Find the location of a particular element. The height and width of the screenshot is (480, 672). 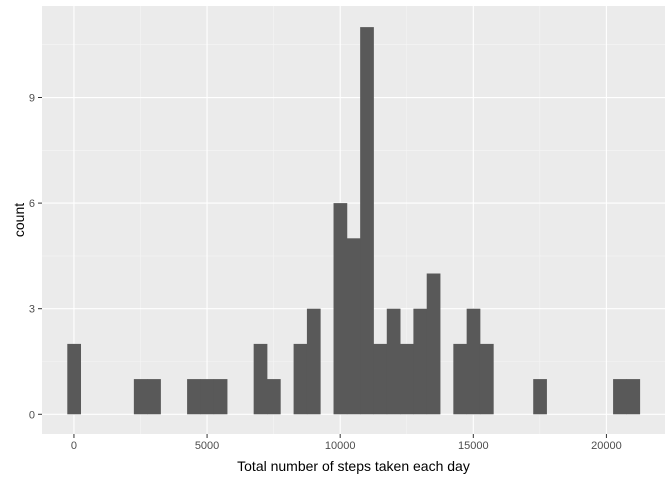

x-tick-label: 15000 is located at coordinates (473, 446).